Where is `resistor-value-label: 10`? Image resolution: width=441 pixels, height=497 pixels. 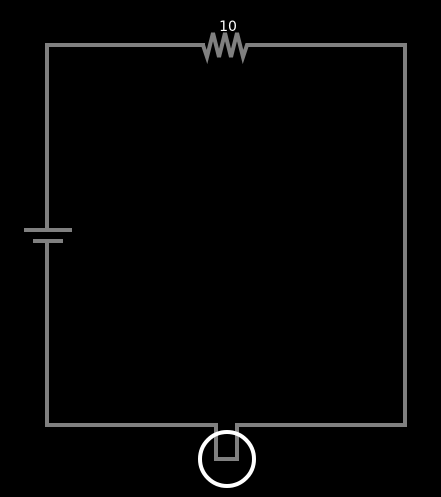
resistor-value-label: 10 is located at coordinates (228, 27).